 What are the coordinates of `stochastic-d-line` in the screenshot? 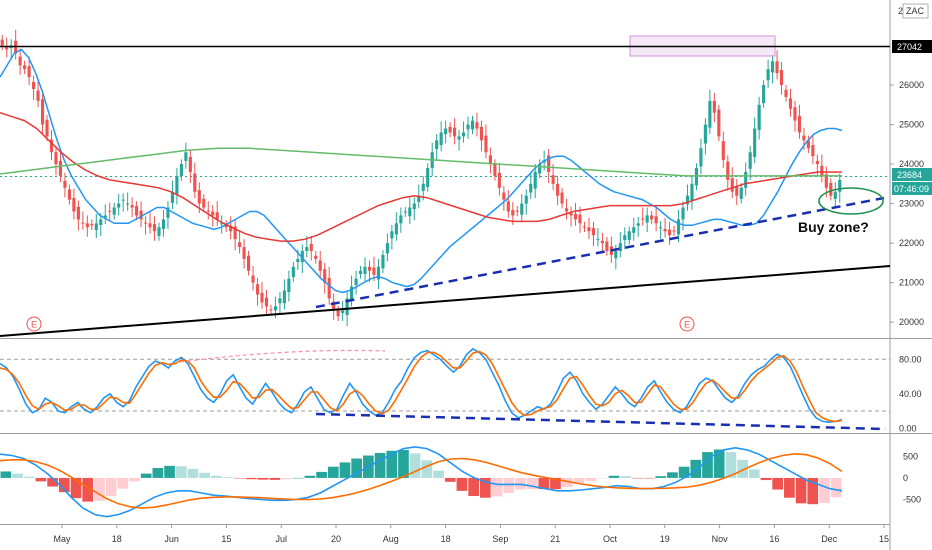 It's located at (421, 386).